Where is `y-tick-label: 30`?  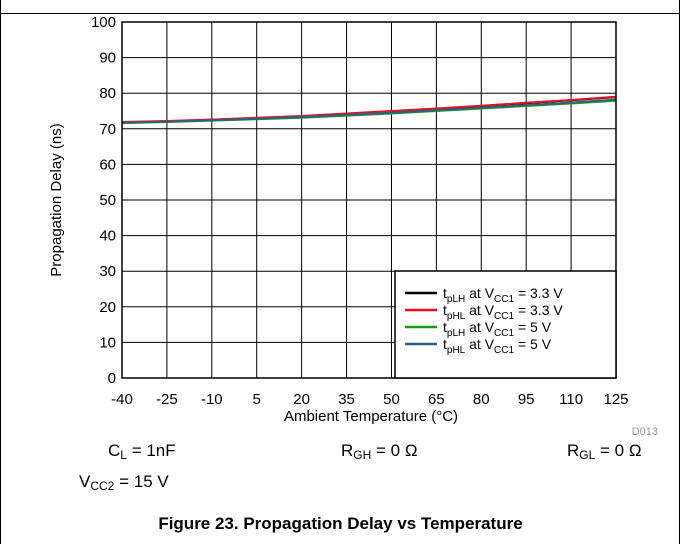 y-tick-label: 30 is located at coordinates (107, 271).